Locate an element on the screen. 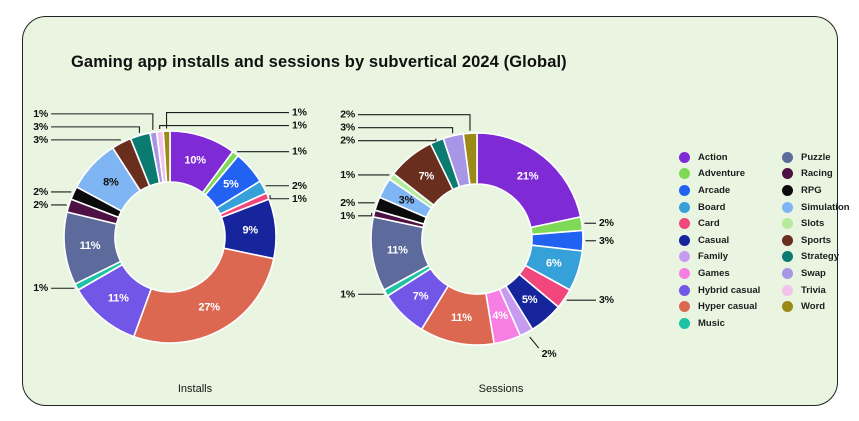  legend-item-strategy: Strategy is located at coordinates (816, 257).